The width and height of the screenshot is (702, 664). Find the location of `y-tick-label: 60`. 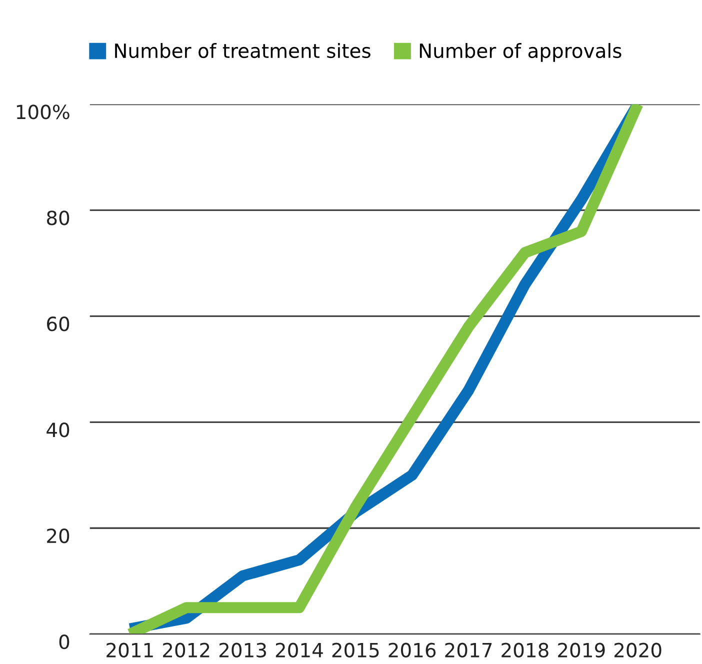

y-tick-label: 60 is located at coordinates (58, 324).